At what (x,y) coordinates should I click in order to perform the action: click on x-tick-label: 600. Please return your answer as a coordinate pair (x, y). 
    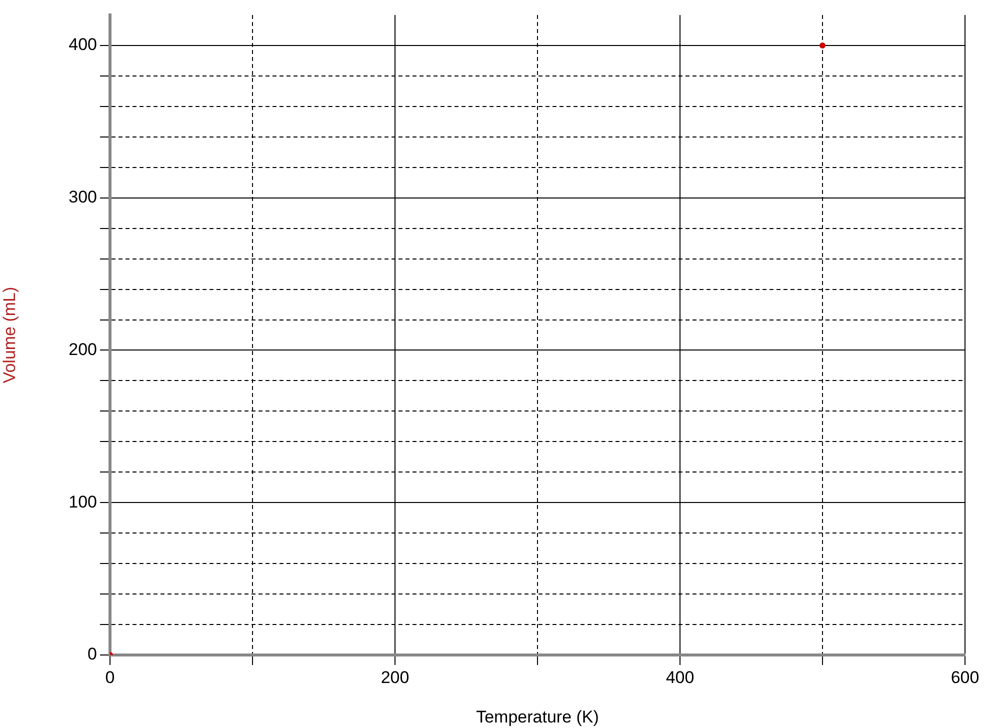
    Looking at the image, I should click on (965, 677).